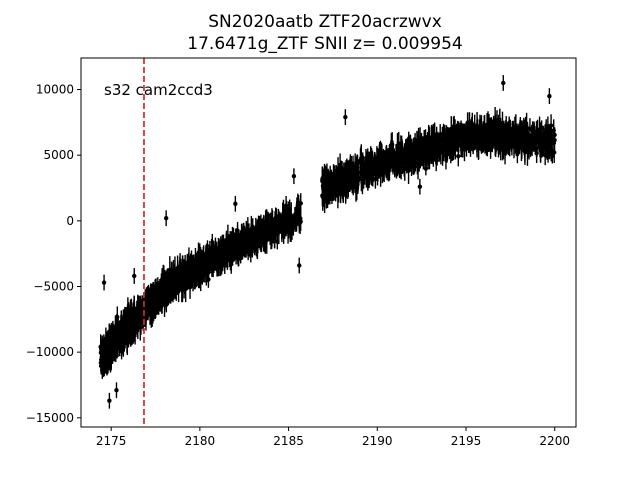 Image resolution: width=640 pixels, height=480 pixels. What do you see at coordinates (324, 44) in the screenshot?
I see `chart-title-line2: 17.6471g_ZTF SNII z= 0.009954` at bounding box center [324, 44].